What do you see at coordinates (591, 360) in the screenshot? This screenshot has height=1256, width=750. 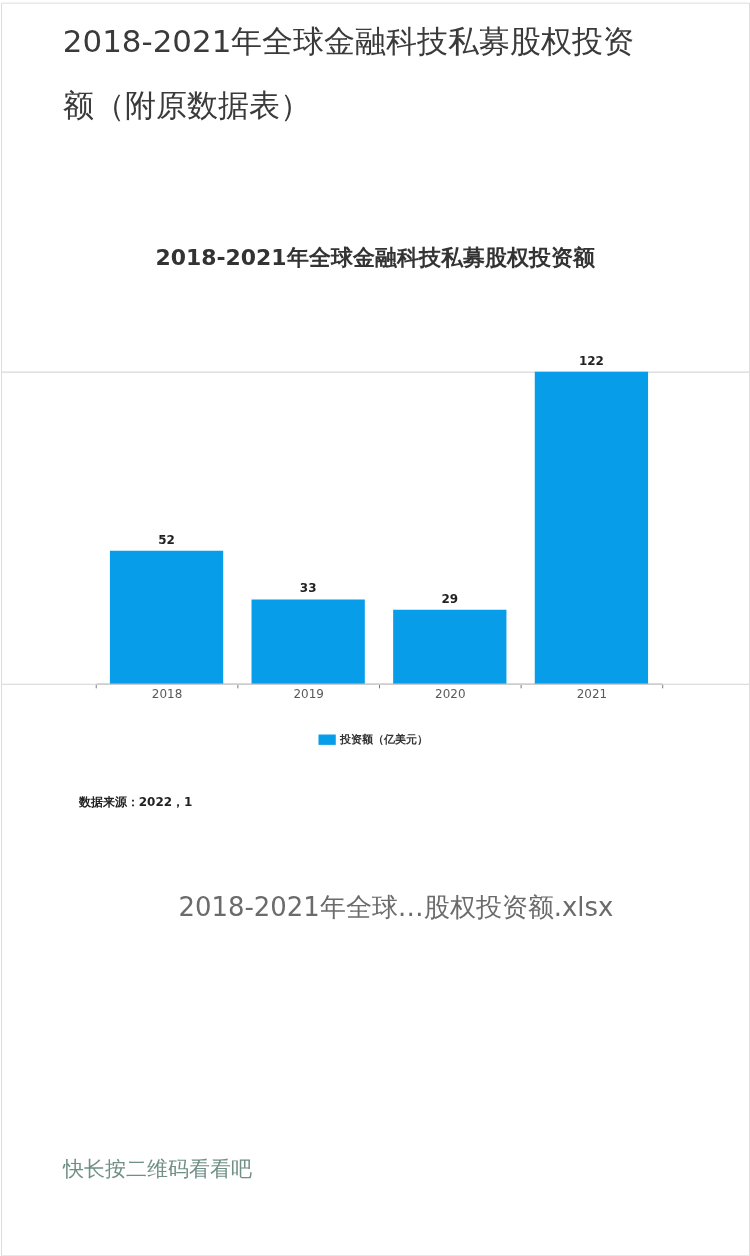 I see `data-label: 122` at bounding box center [591, 360].